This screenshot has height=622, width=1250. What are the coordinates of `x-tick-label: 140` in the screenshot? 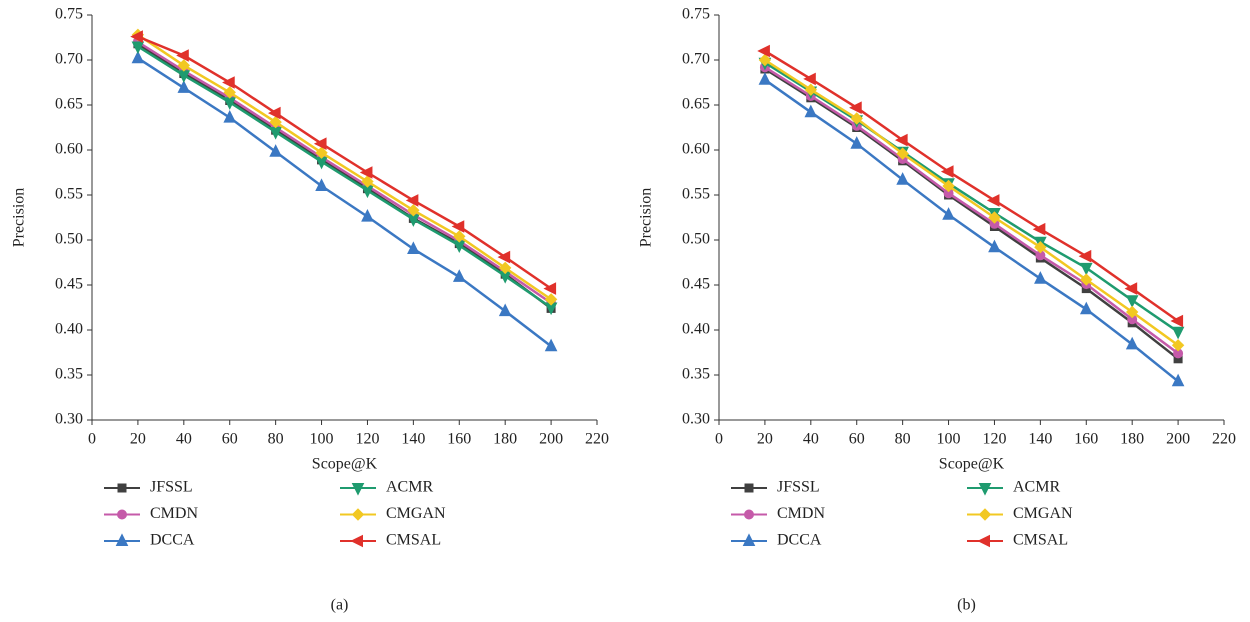 It's located at (1040, 439).